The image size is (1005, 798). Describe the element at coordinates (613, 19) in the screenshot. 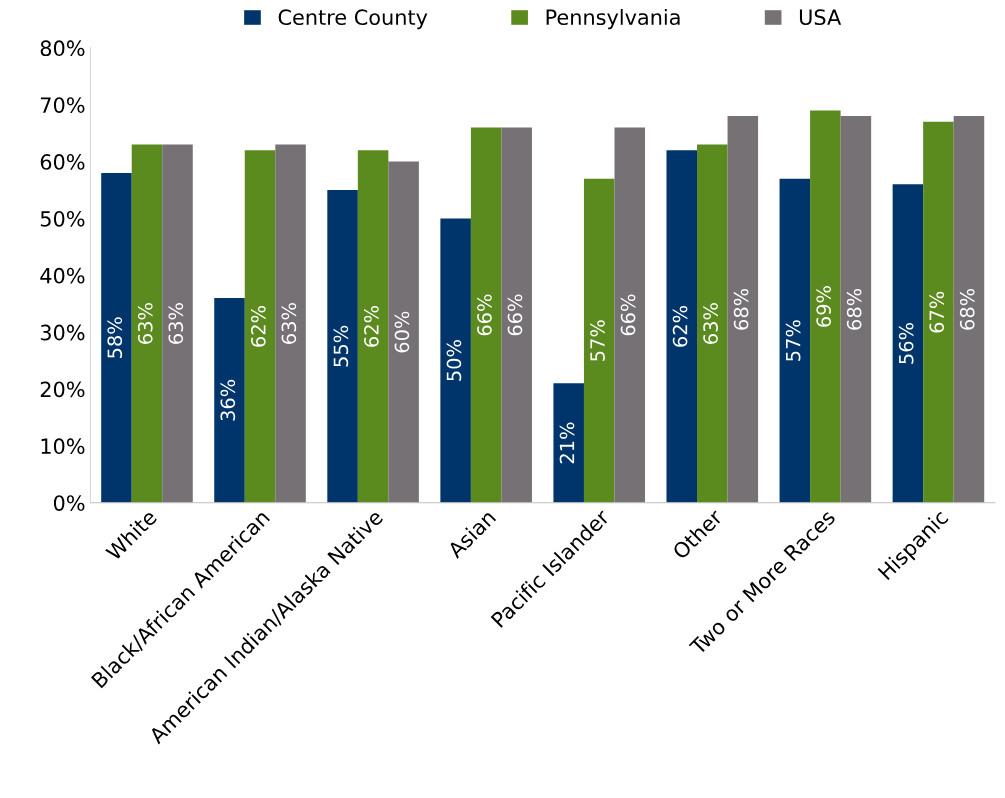

I see `legend-label: Pennsylvania` at that location.